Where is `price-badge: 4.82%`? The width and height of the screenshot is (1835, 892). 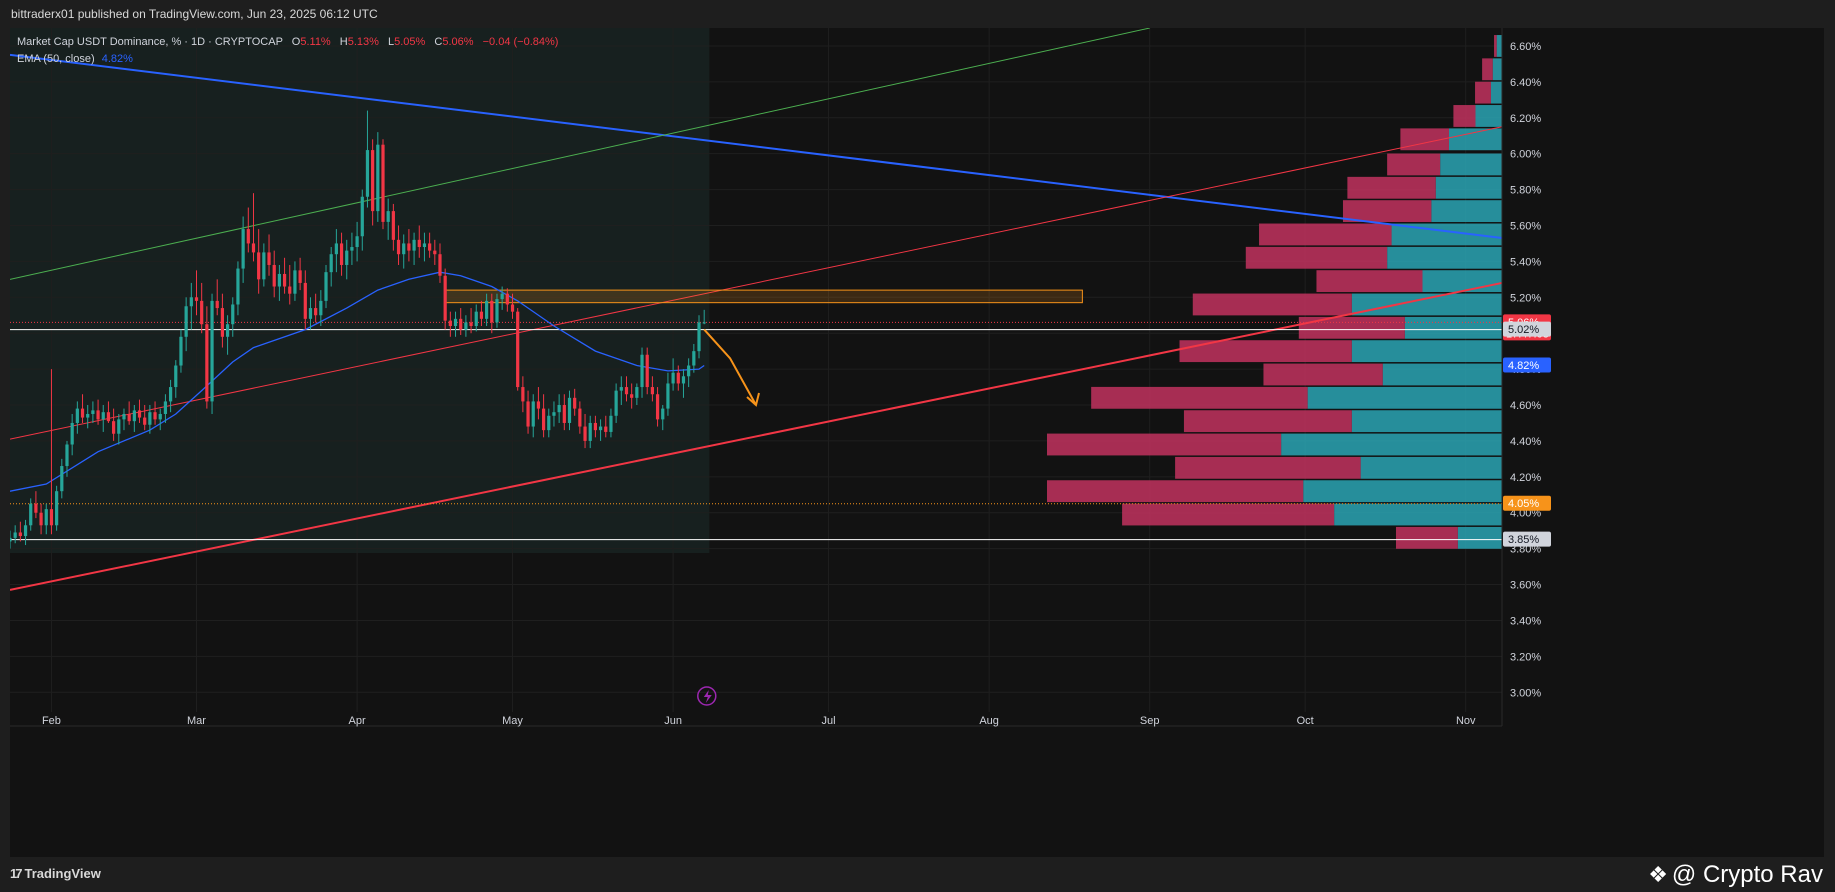 price-badge: 4.82% is located at coordinates (1527, 365).